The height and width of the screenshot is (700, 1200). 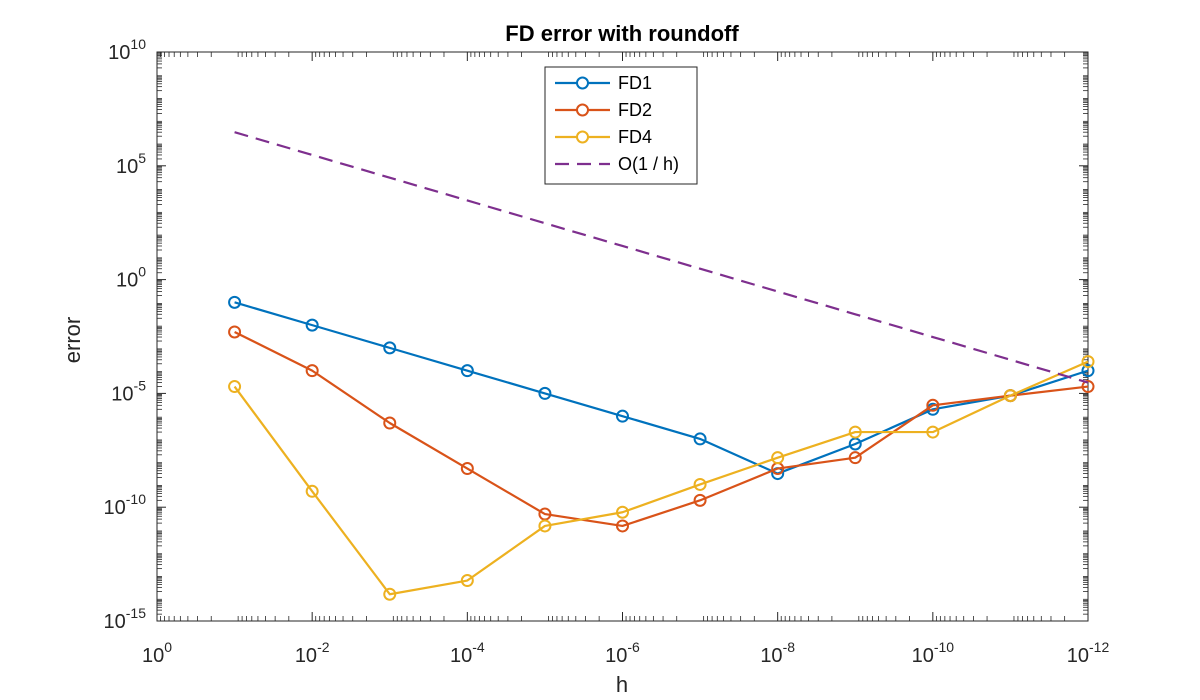 I want to click on x-tick-label: 10⁻¹⁰, so click(x=933, y=653).